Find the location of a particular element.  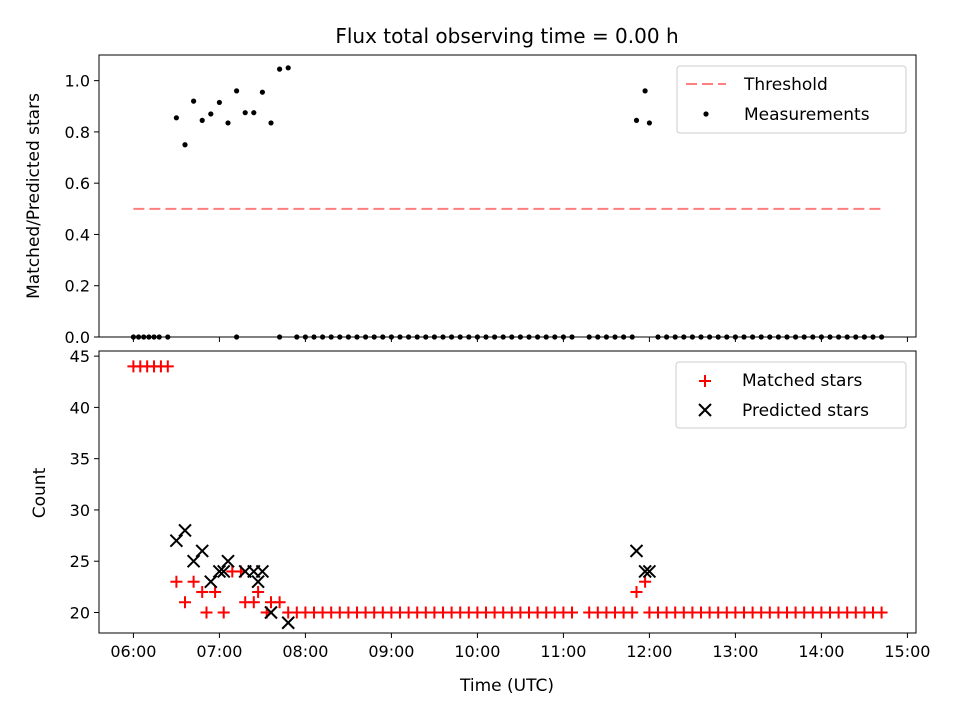

x-tick-label: 13:00 is located at coordinates (735, 651).